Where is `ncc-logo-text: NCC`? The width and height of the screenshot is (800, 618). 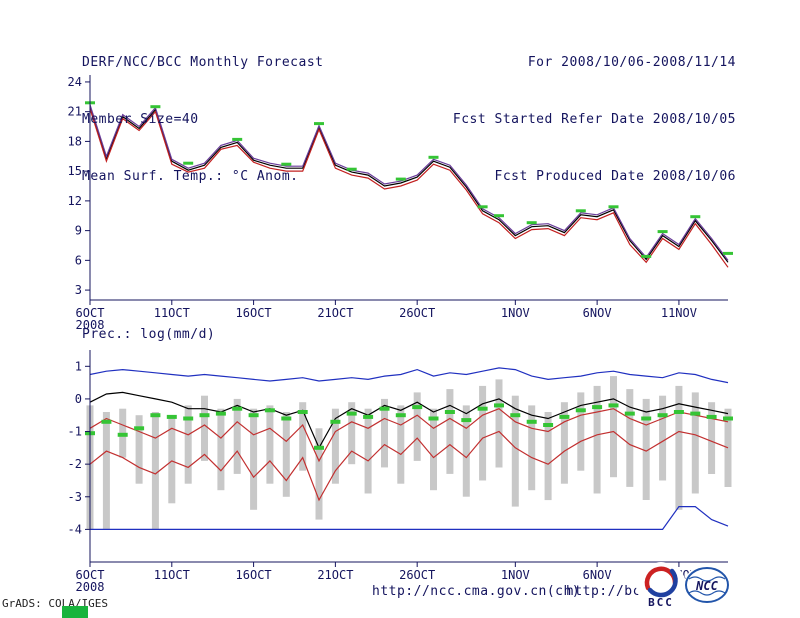 ncc-logo-text: NCC is located at coordinates (706, 586).